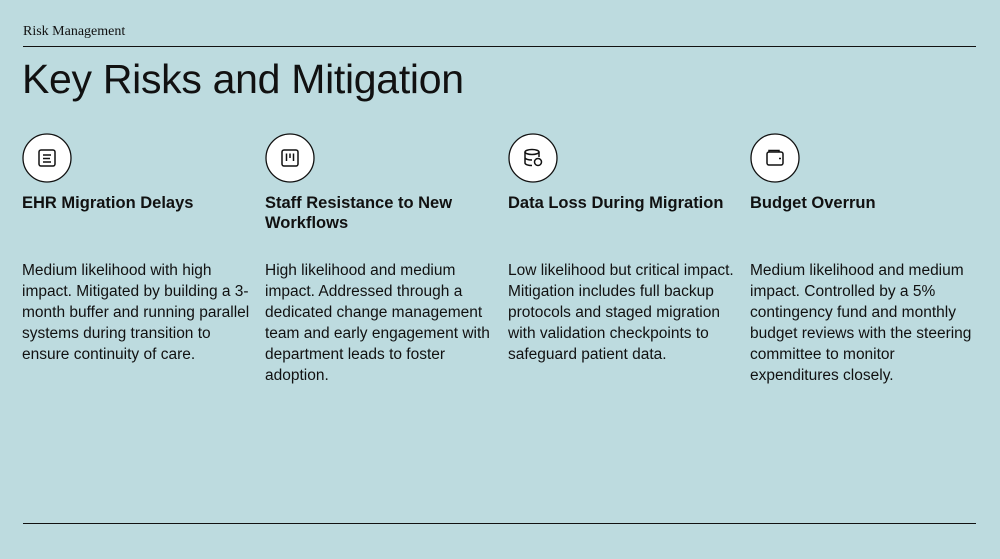 The image size is (1000, 559). Describe the element at coordinates (499, 46) in the screenshot. I see `top-rule` at that location.